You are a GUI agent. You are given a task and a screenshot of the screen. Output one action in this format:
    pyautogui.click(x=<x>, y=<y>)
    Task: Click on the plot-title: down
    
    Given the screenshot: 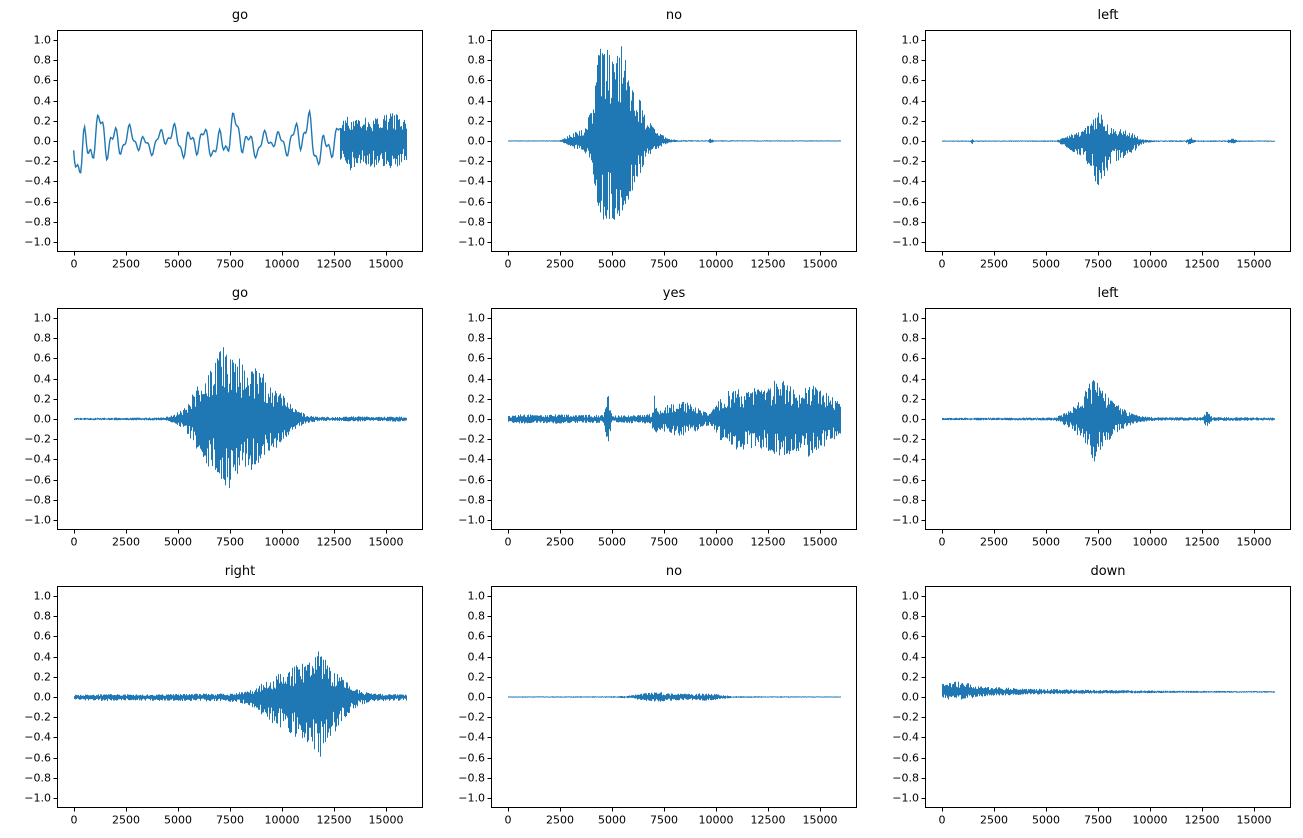 What is the action you would take?
    pyautogui.click(x=1108, y=571)
    